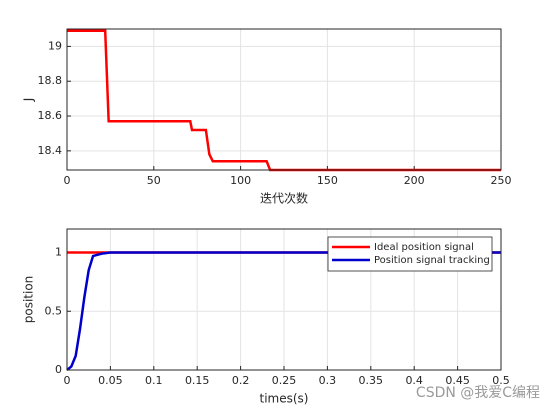  Describe the element at coordinates (241, 380) in the screenshot. I see `x-tick-label: 0.2` at that location.